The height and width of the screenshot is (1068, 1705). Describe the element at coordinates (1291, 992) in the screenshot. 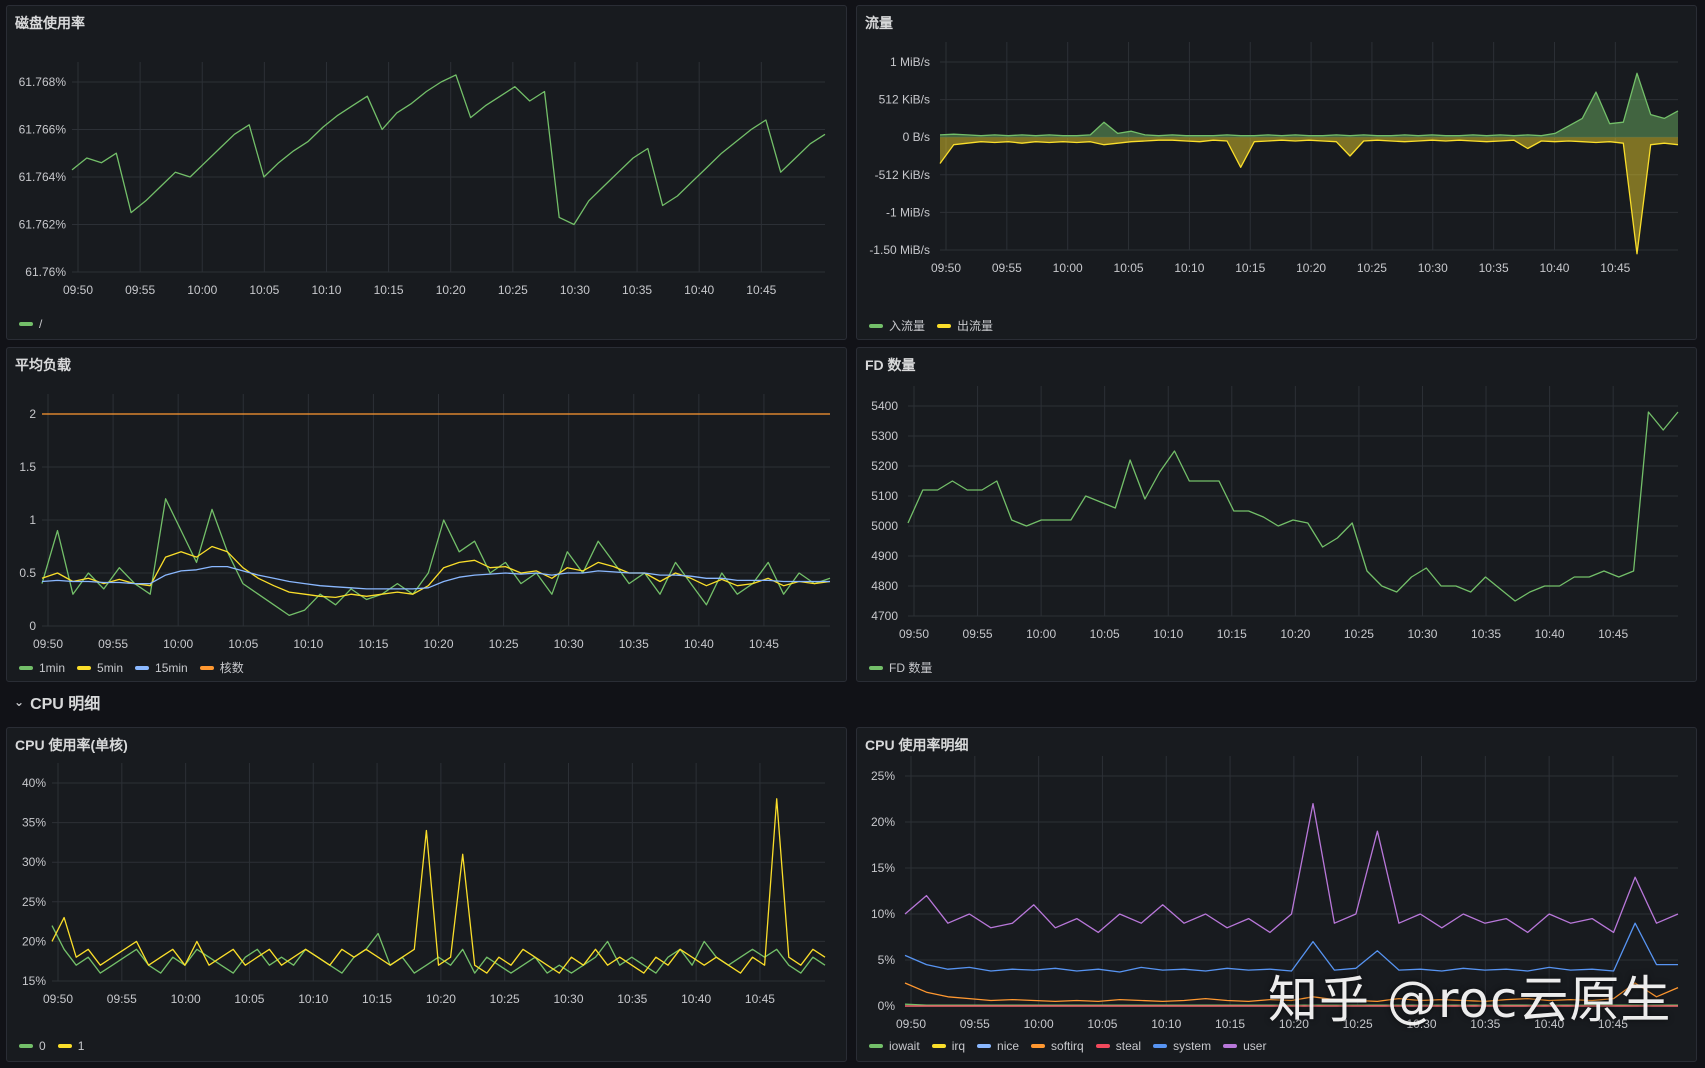

I see `series-line-softirq` at that location.